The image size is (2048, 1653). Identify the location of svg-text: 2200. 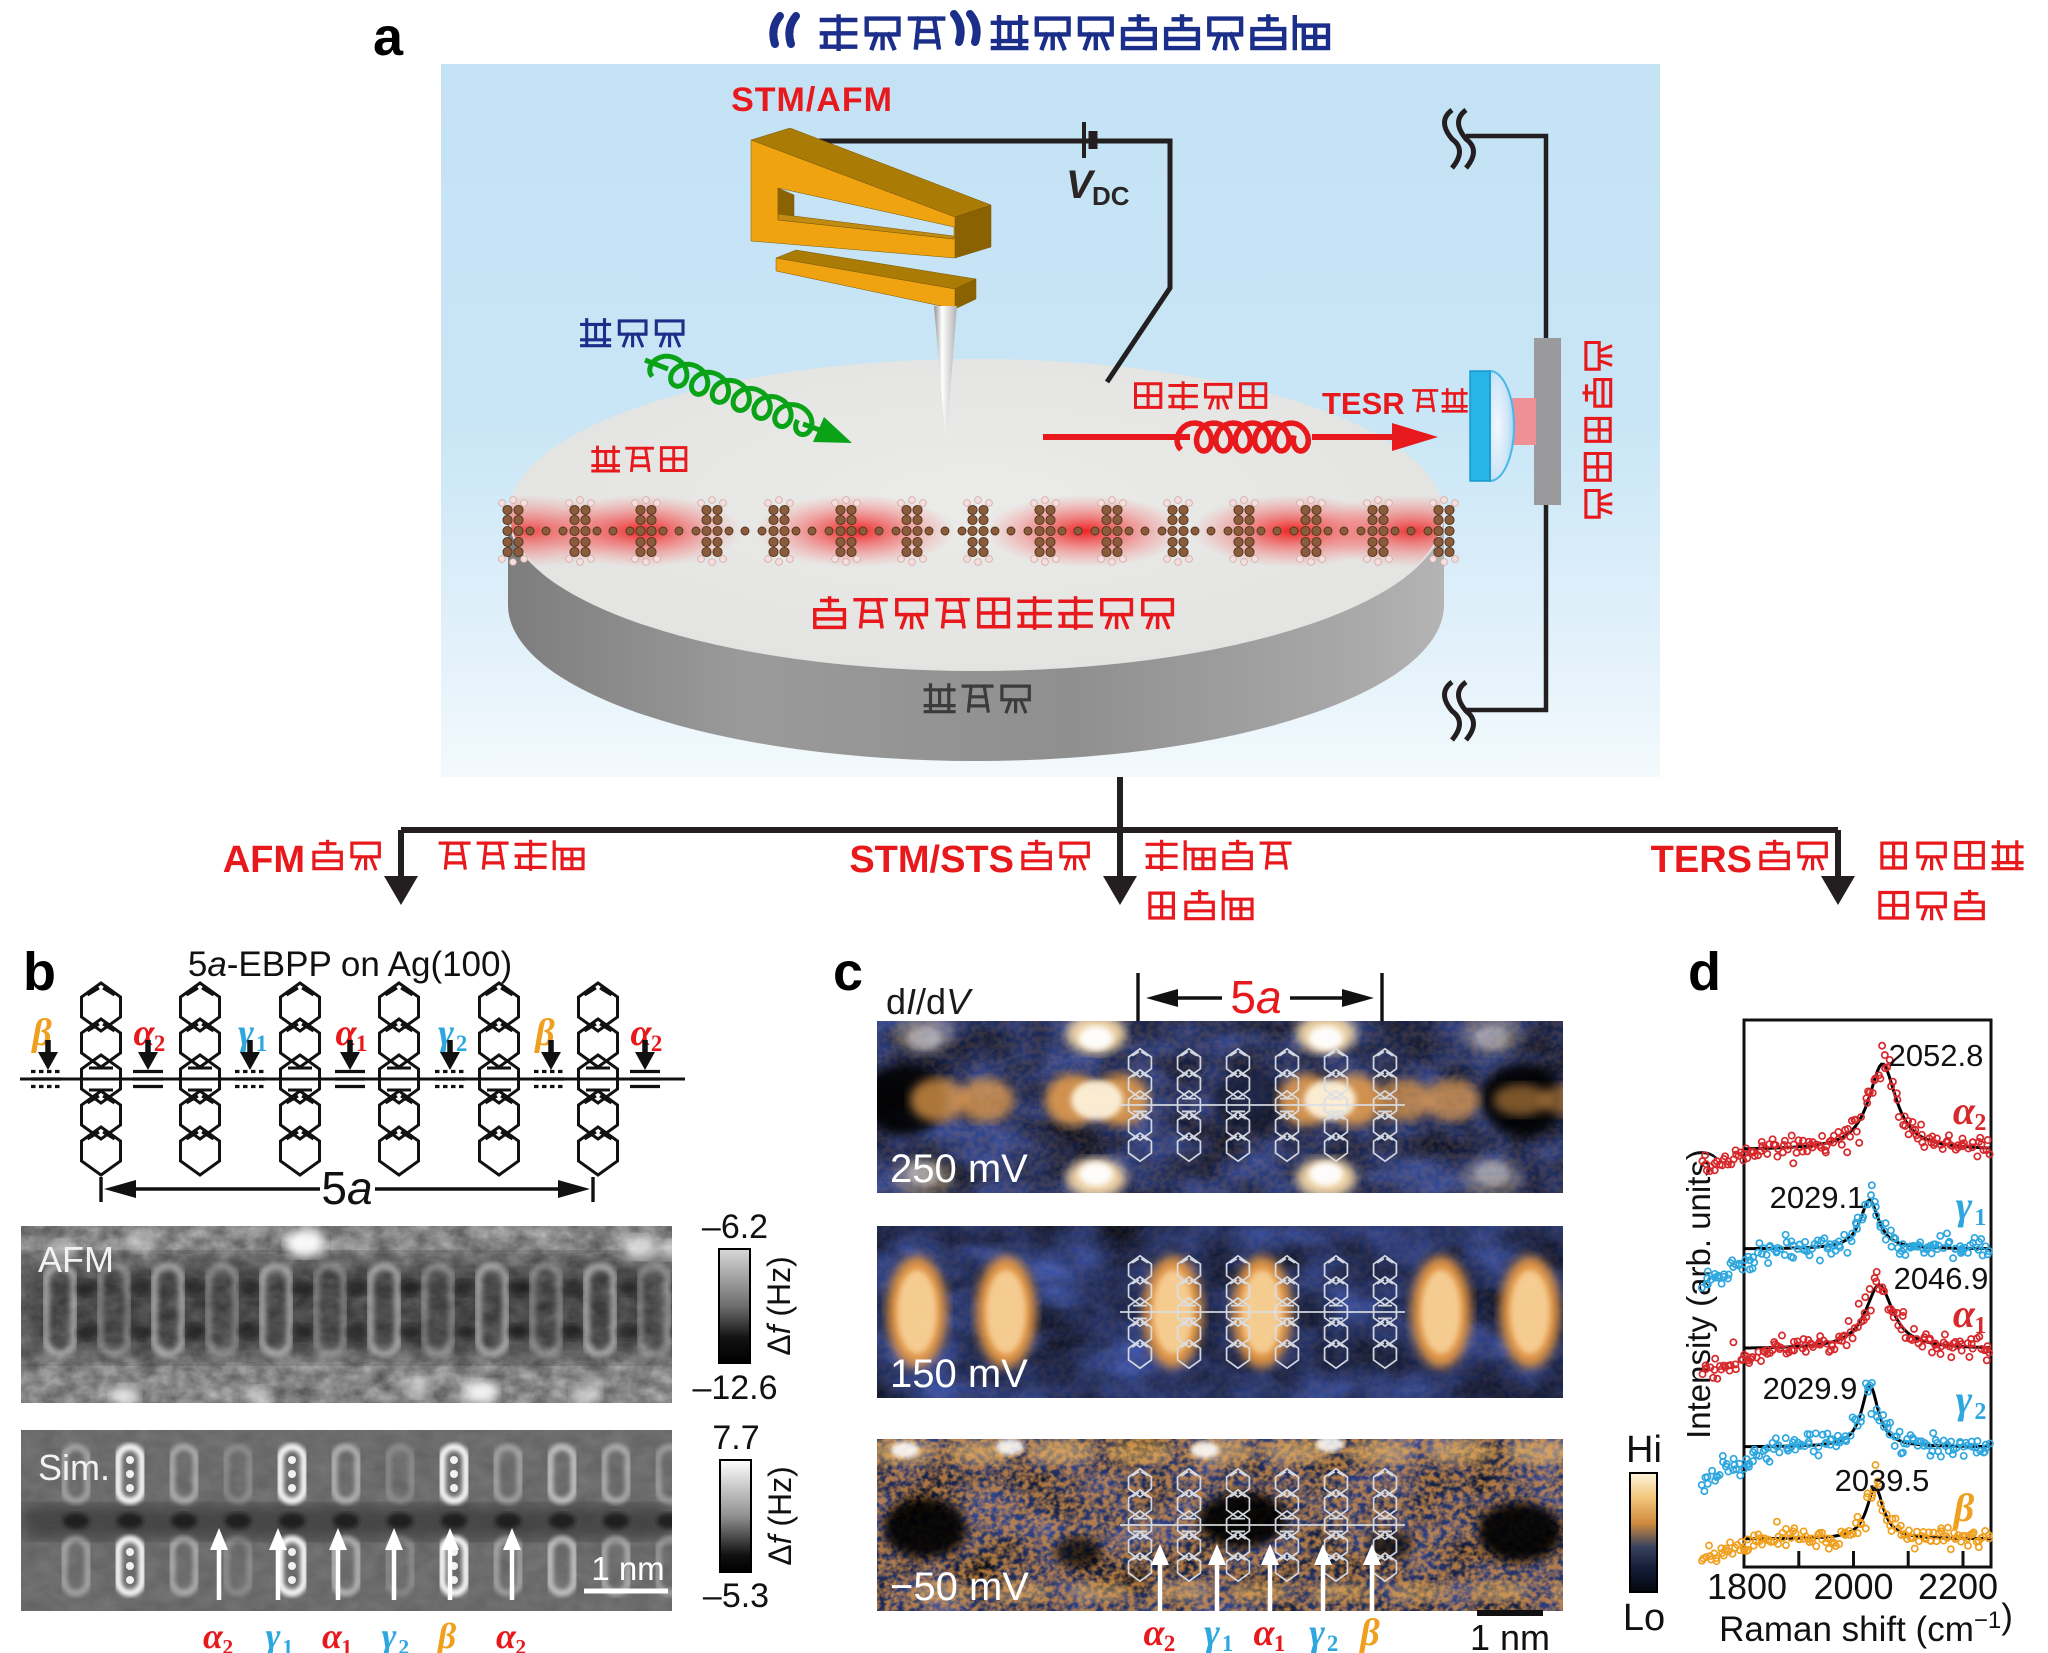
(1958, 1586).